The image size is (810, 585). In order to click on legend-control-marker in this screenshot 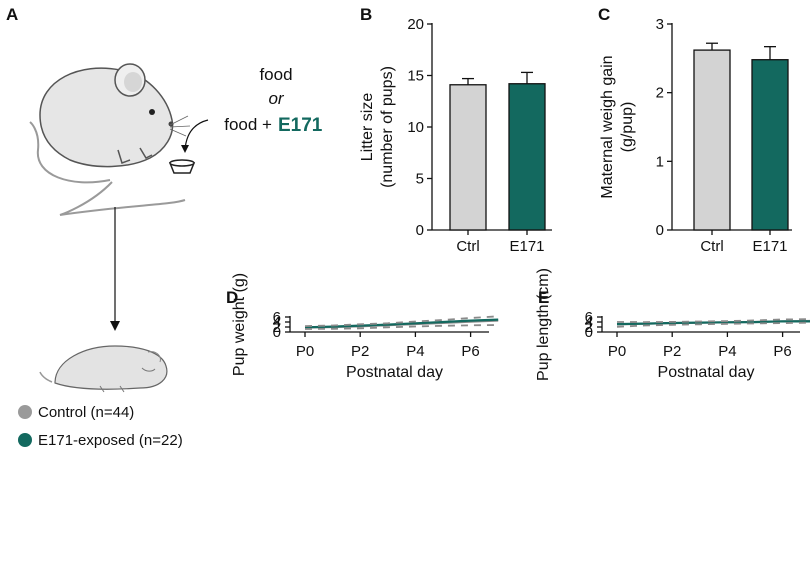, I will do `click(25, 412)`.